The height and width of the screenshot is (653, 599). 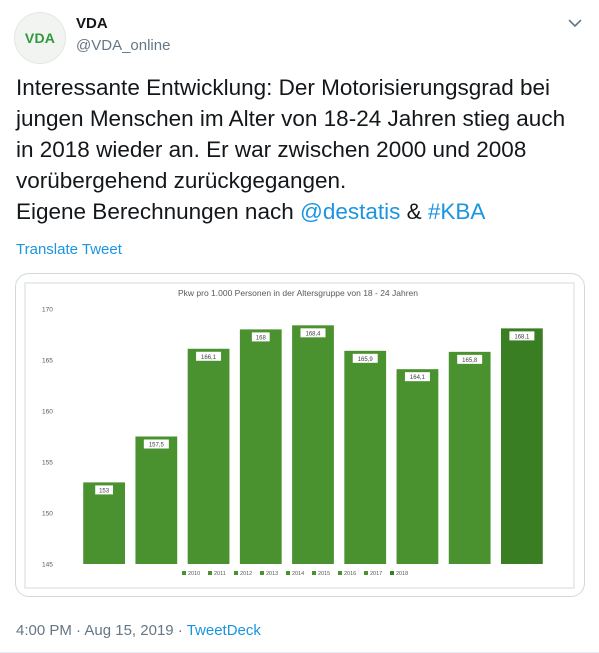 What do you see at coordinates (47, 361) in the screenshot?
I see `y-tick-label: 165` at bounding box center [47, 361].